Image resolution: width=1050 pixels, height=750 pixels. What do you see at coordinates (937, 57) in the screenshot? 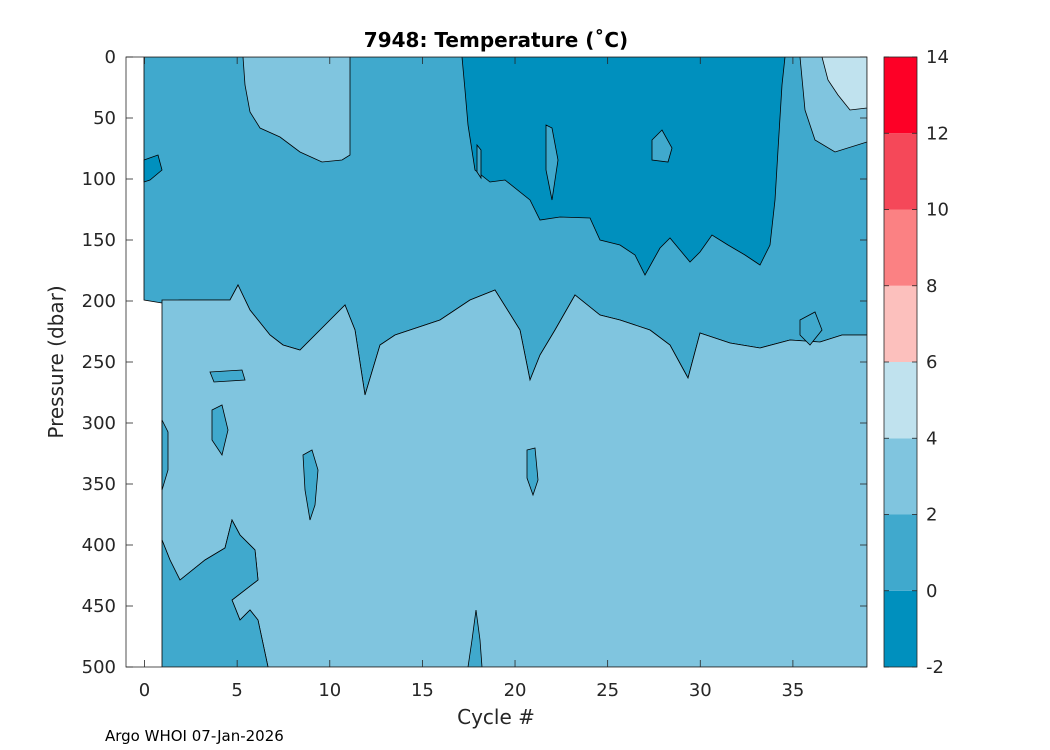
I see `colorbar-label-14: 14` at bounding box center [937, 57].